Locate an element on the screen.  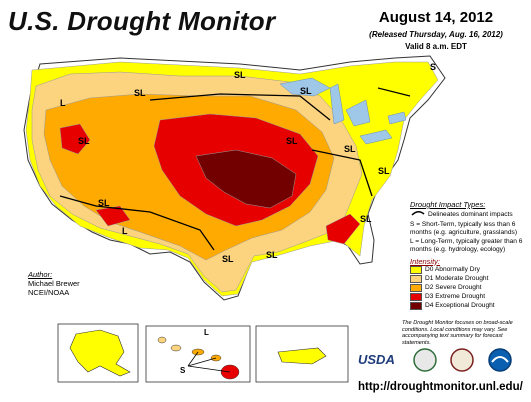
impact-types-heading: Drought Impact Types: is located at coordinates (448, 204).